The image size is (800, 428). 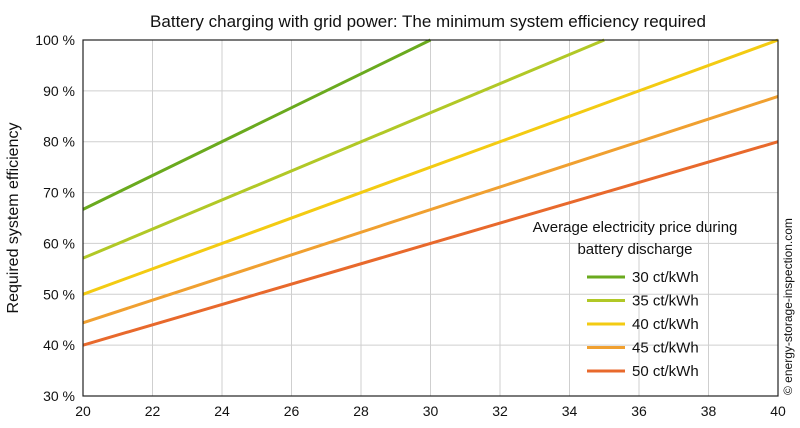 What do you see at coordinates (292, 411) in the screenshot?
I see `x-tick-label: 26` at bounding box center [292, 411].